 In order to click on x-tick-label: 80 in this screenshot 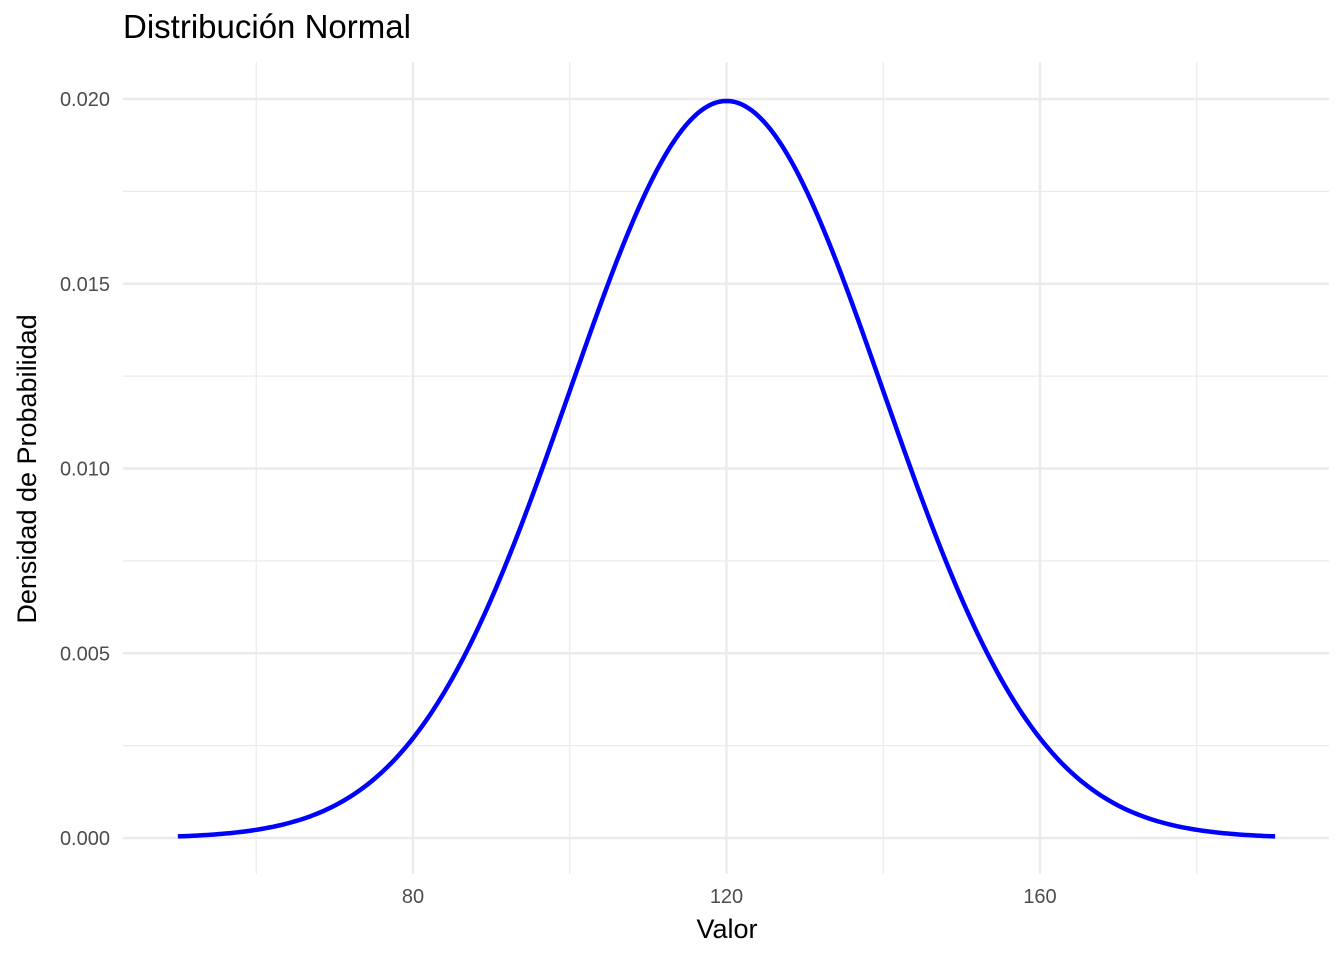, I will do `click(413, 897)`.